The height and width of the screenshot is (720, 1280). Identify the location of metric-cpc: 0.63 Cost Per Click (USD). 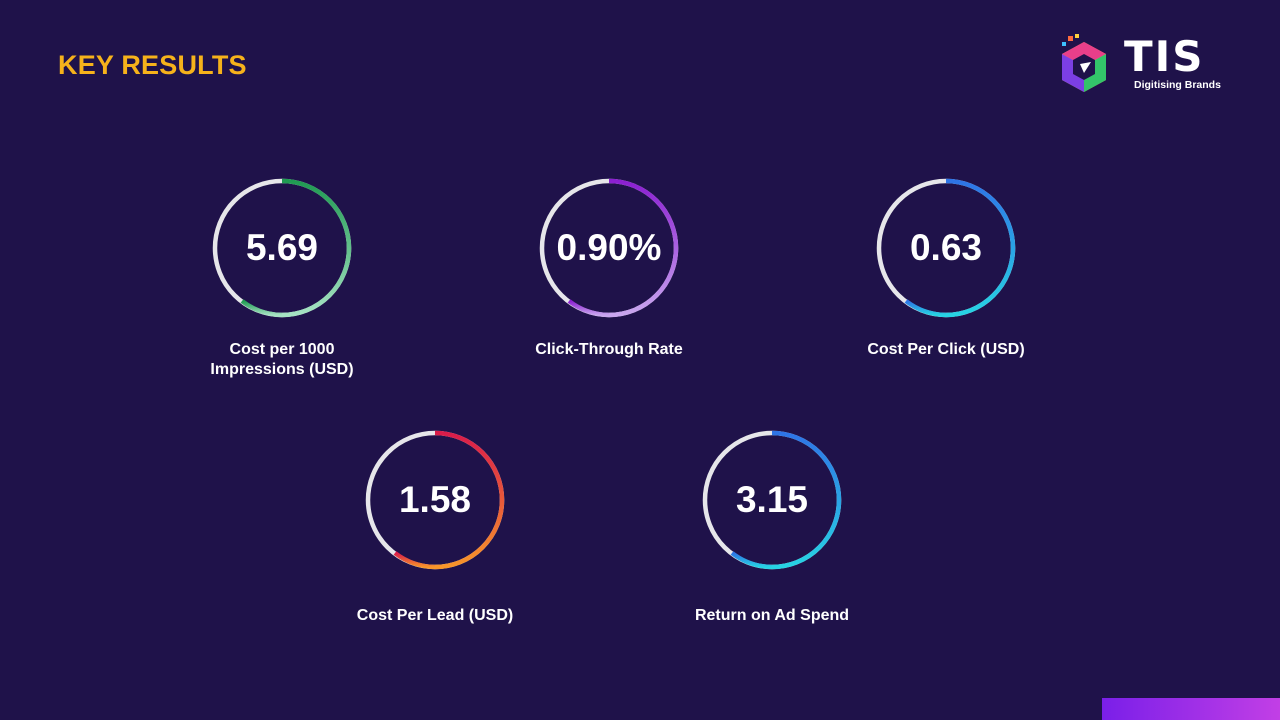
(946, 269).